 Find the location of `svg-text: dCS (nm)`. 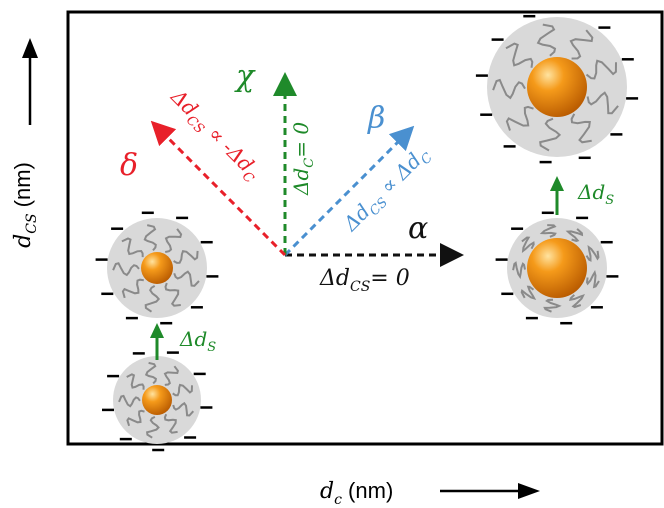

svg-text: dCS (nm) is located at coordinates (25, 205).